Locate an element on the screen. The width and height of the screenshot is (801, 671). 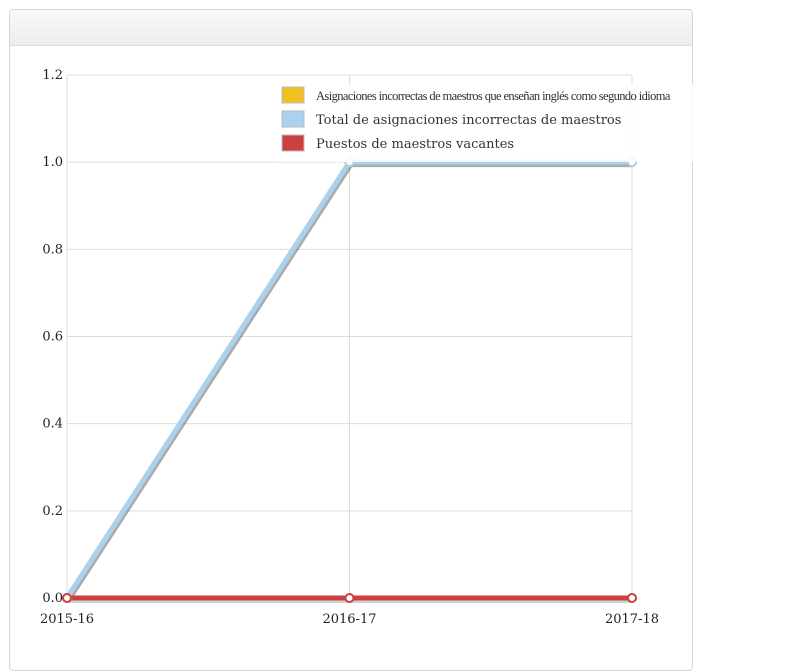
legend-box is located at coordinates (540, 123).